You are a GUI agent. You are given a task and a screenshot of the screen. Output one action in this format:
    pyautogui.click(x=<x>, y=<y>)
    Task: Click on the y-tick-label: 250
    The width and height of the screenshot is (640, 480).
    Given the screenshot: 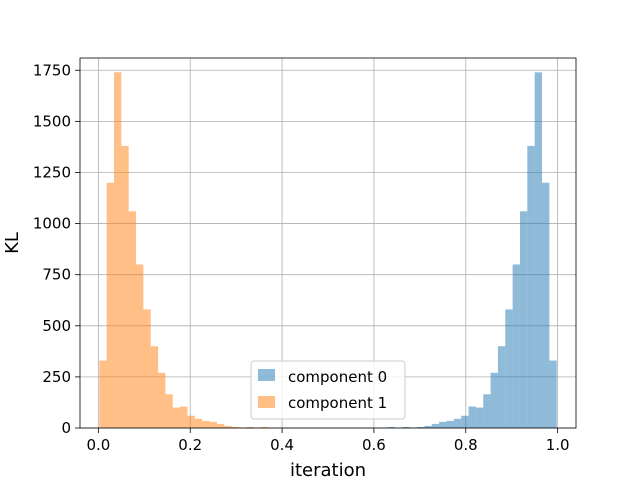 What is the action you would take?
    pyautogui.click(x=56, y=377)
    